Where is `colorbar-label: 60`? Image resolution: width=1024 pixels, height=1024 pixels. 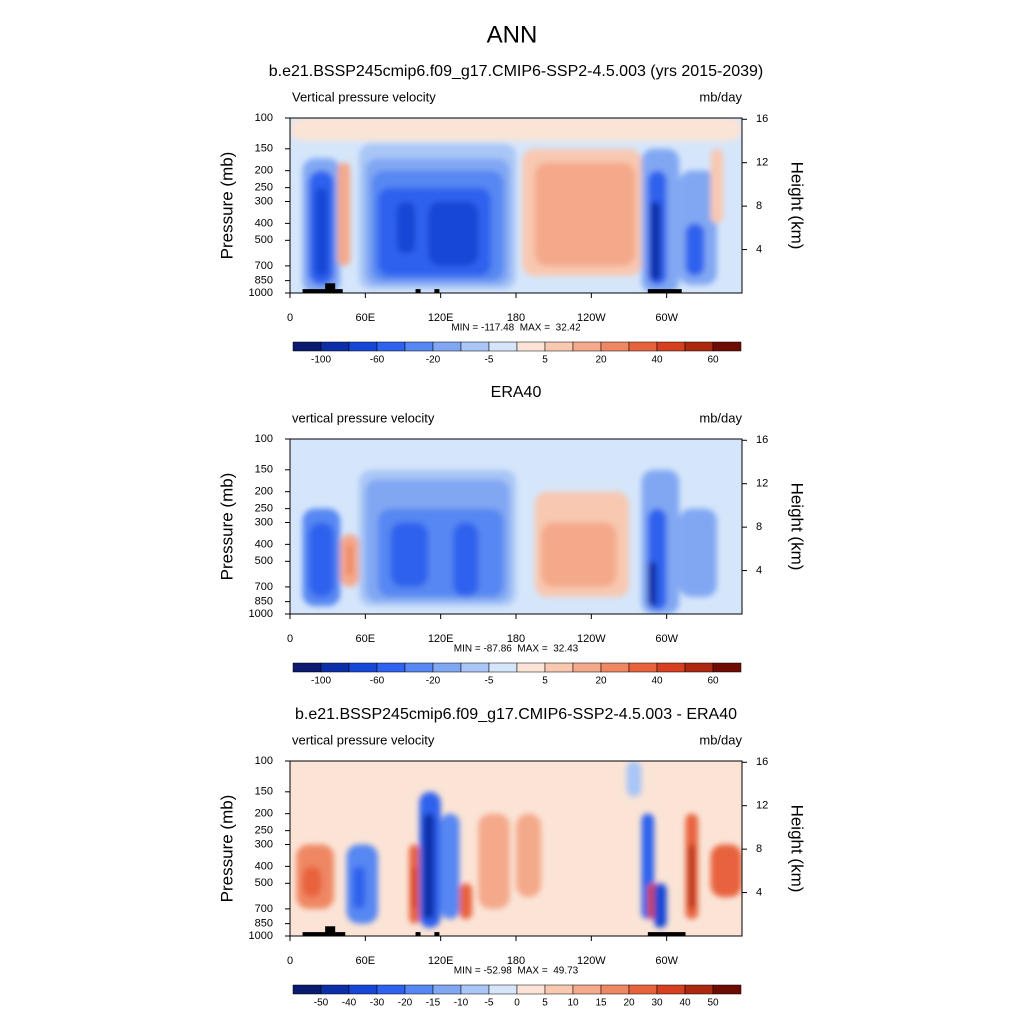 colorbar-label: 60 is located at coordinates (713, 681).